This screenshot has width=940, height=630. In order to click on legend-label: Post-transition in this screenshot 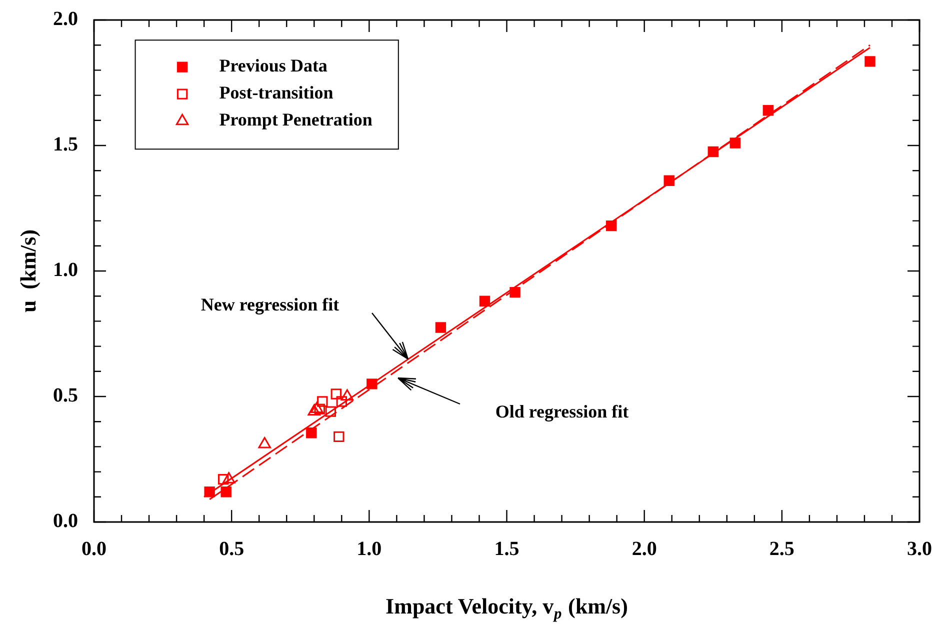, I will do `click(276, 92)`.